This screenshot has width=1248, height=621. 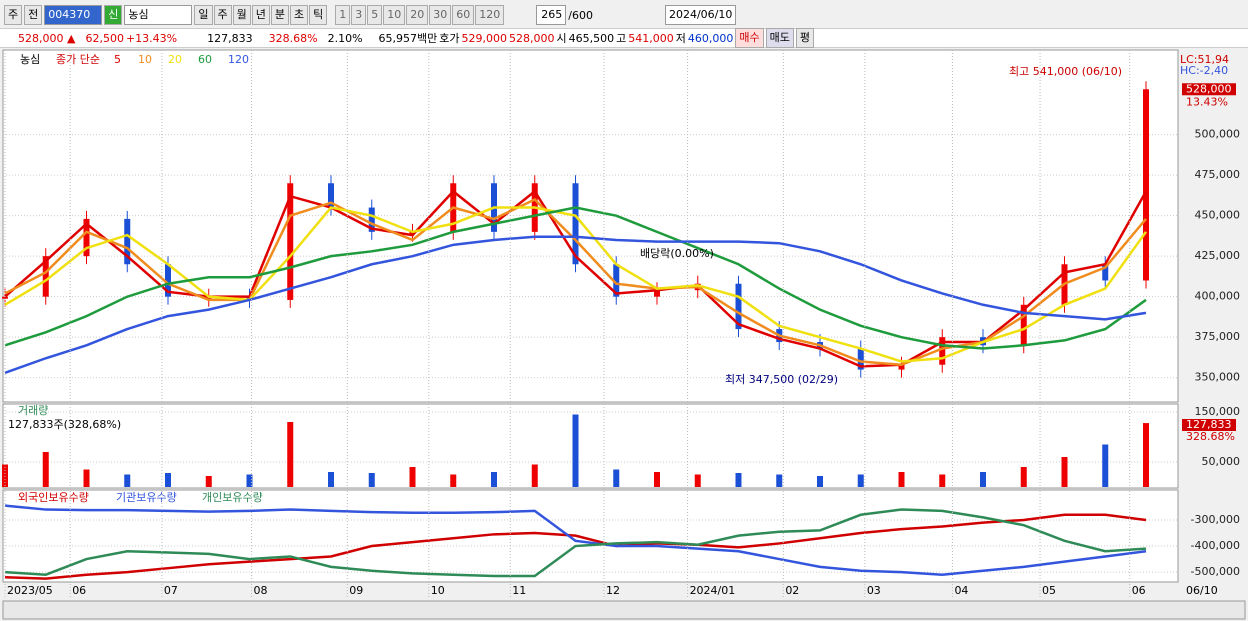 What do you see at coordinates (1218, 411) in the screenshot?
I see `y-tick-label: 150,000` at bounding box center [1218, 411].